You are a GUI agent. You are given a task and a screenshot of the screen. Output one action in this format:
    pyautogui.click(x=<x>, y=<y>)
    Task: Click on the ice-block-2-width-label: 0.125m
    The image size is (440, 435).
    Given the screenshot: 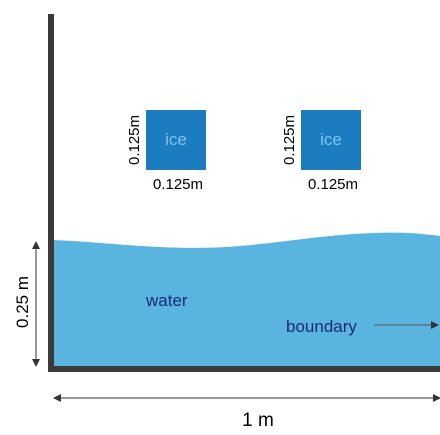 What is the action you would take?
    pyautogui.click(x=333, y=184)
    